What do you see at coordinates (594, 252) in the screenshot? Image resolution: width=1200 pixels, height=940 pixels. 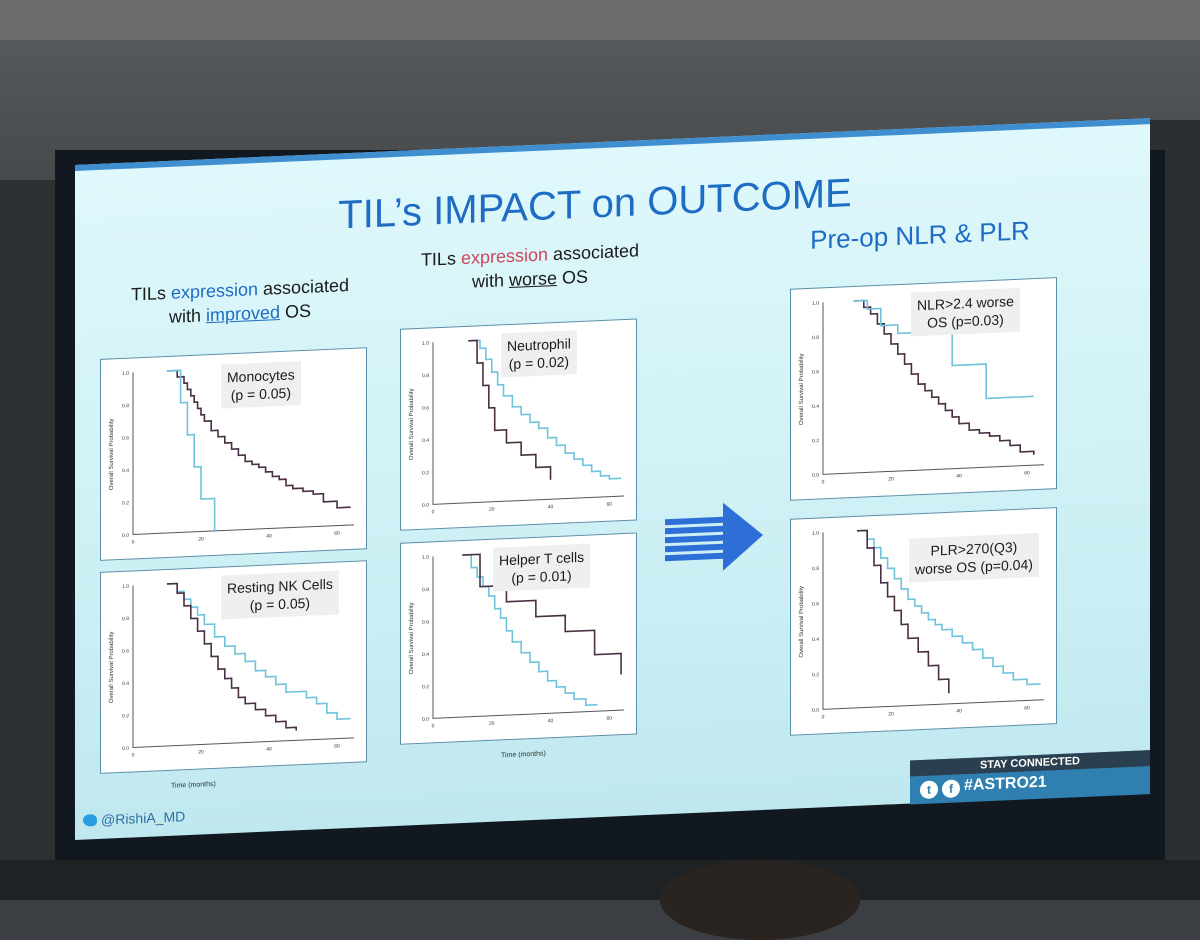 I see `col2-mid: associated` at bounding box center [594, 252].